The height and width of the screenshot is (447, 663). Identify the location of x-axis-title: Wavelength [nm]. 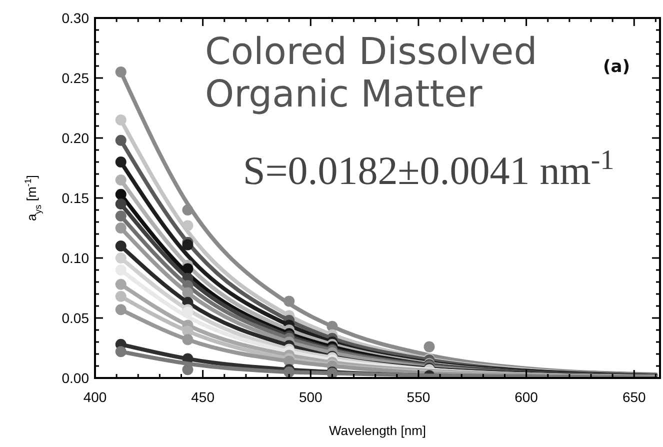
(377, 430).